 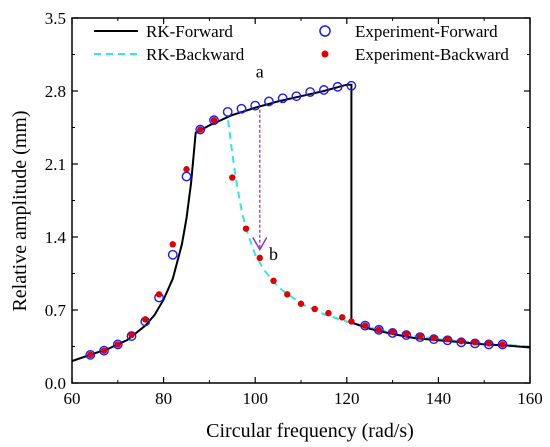 What do you see at coordinates (260, 71) in the screenshot?
I see `annotation-a: a` at bounding box center [260, 71].